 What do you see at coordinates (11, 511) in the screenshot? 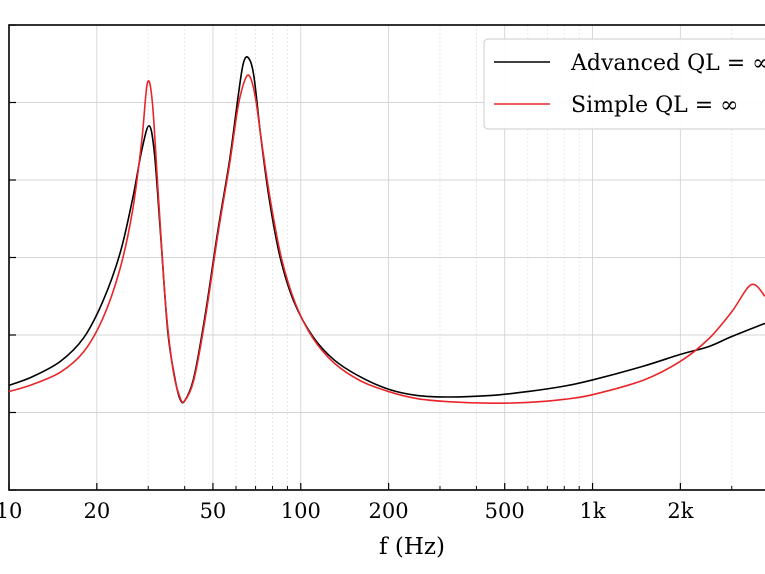
I see `x-tick-label: 10` at bounding box center [11, 511].